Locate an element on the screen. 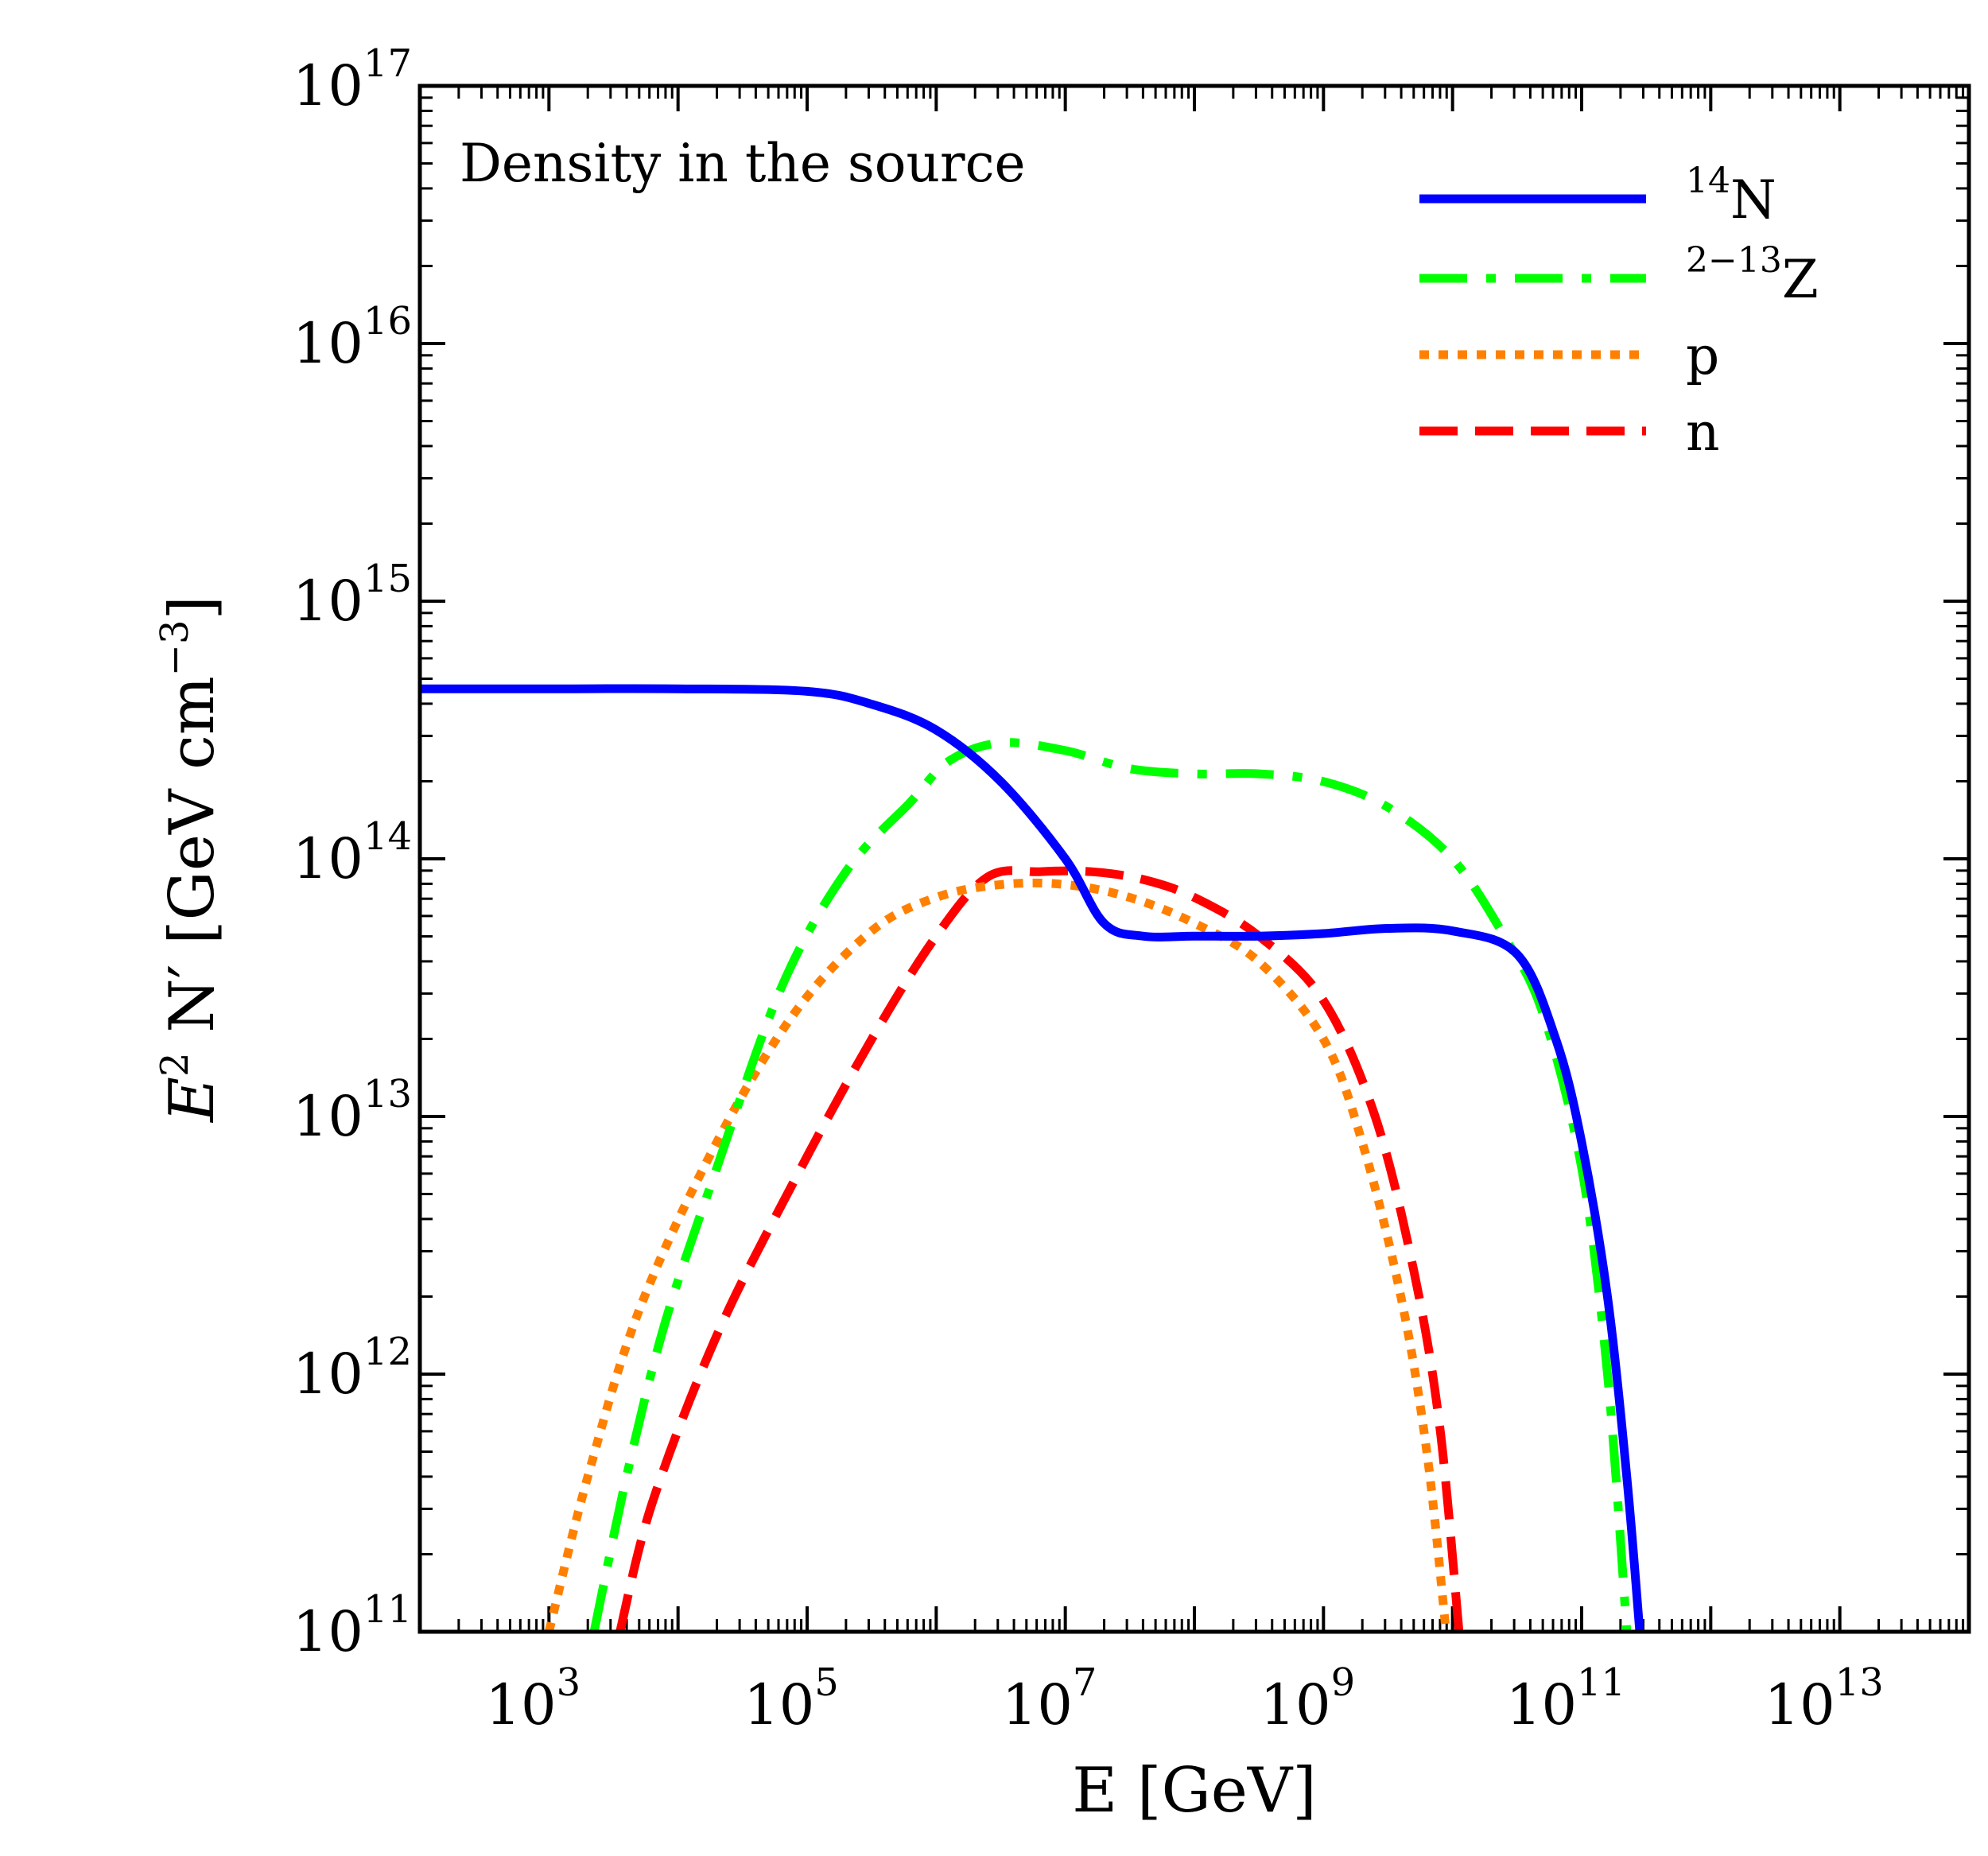 The height and width of the screenshot is (1856, 1988). x-tick-label-exp: 3 is located at coordinates (569, 1682).